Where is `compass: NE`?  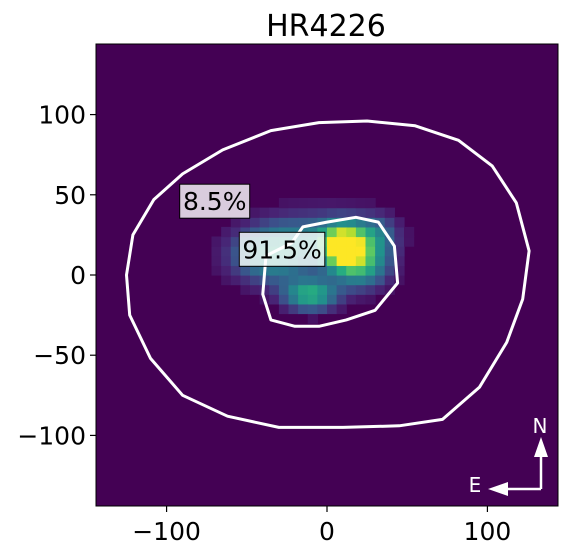
compass: NE is located at coordinates (508, 455).